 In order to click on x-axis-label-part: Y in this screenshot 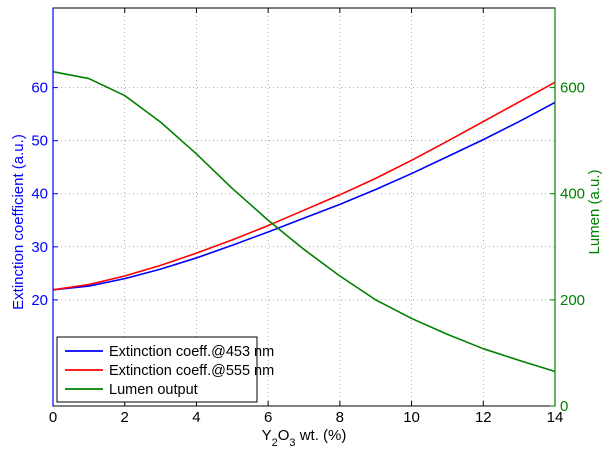, I will do `click(267, 435)`.